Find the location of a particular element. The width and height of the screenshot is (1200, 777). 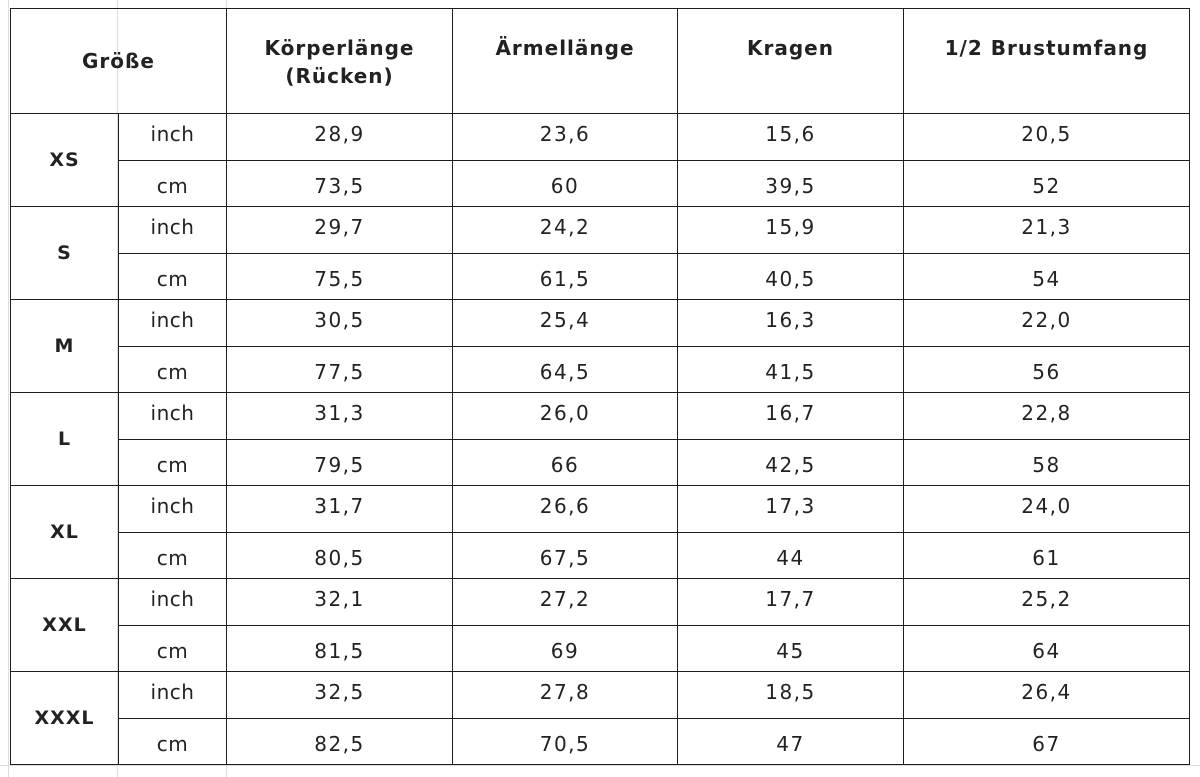

measurement-cell: 29,7 is located at coordinates (339, 230).